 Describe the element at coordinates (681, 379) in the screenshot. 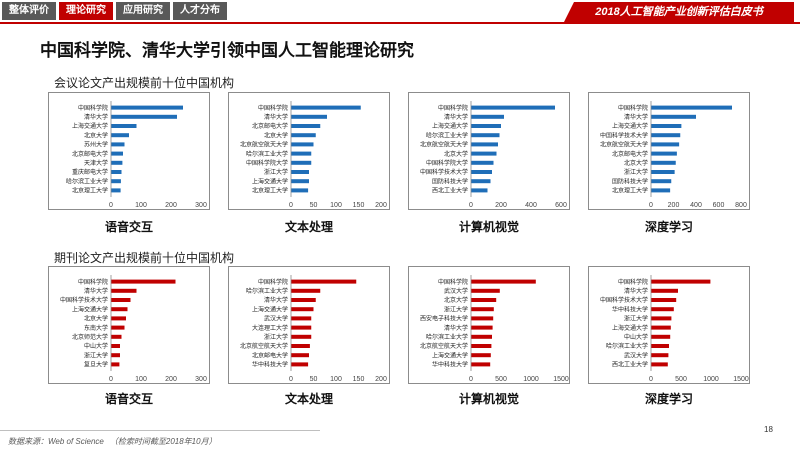

I see `x-tick-label: 500` at that location.